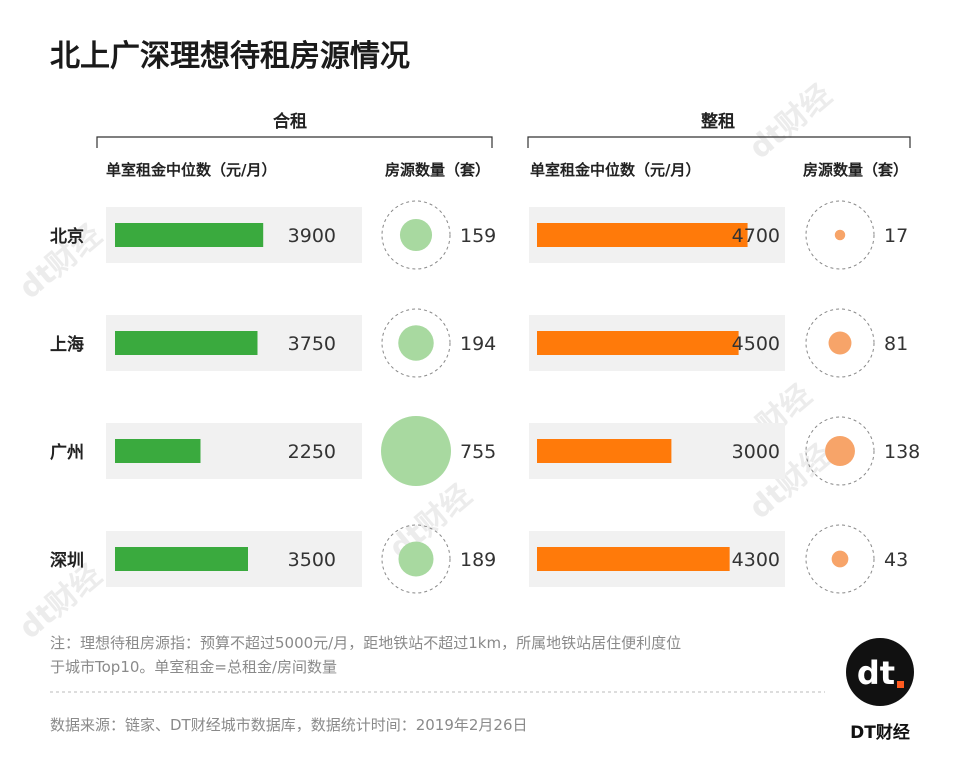 The image size is (960, 760). I want to click on count-header-whole: 房源数量（套）, so click(855, 170).